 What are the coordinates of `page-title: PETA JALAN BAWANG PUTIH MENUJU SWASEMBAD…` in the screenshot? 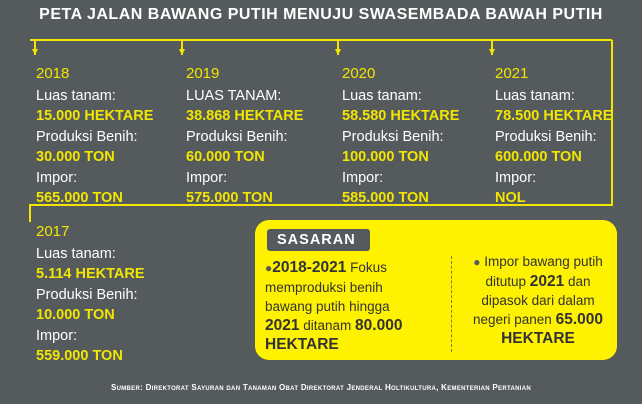 It's located at (321, 14).